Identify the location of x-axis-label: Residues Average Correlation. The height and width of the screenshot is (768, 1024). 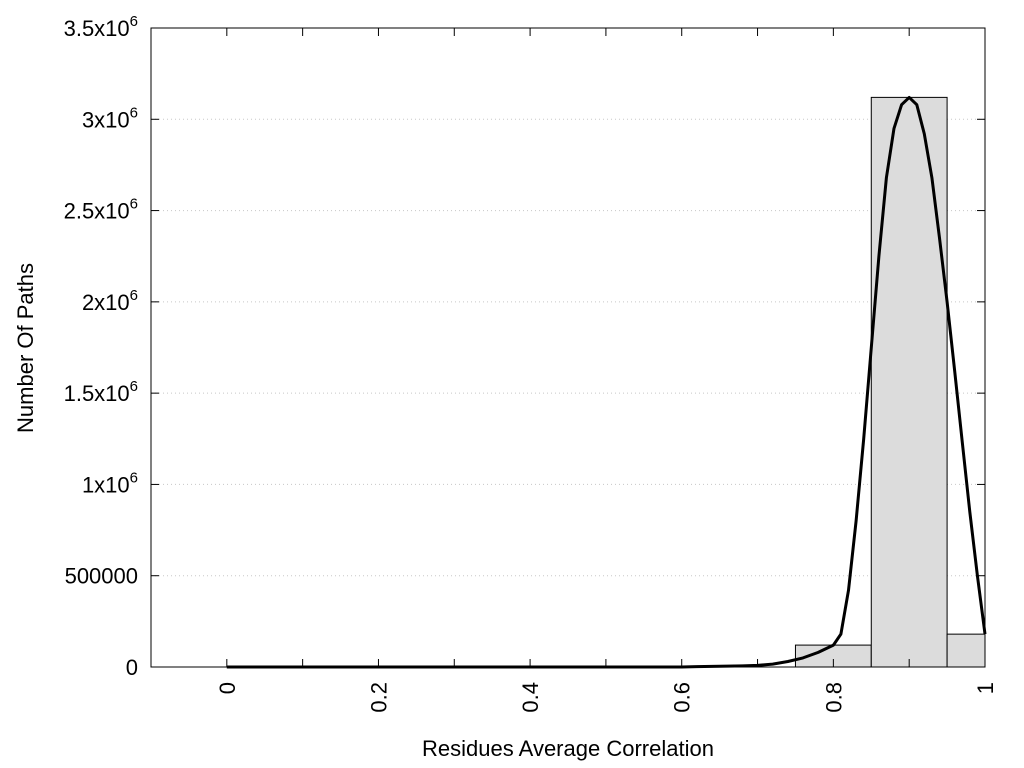
(568, 748).